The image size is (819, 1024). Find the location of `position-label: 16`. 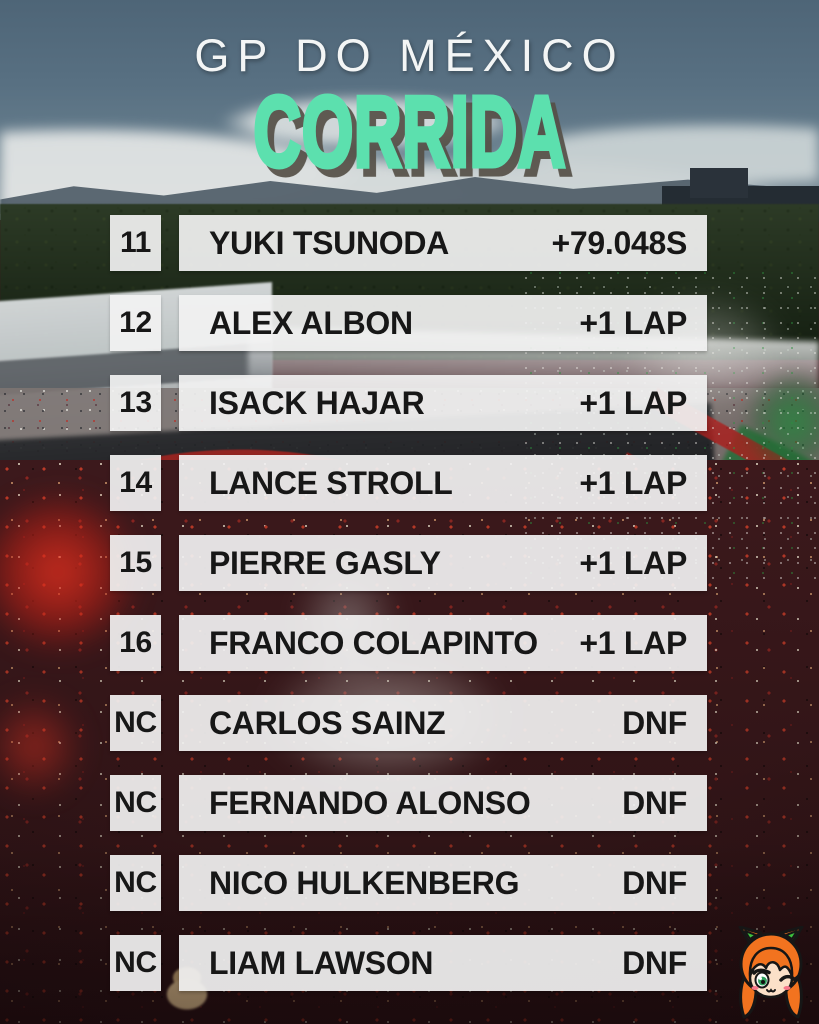

position-label: 16 is located at coordinates (135, 642).